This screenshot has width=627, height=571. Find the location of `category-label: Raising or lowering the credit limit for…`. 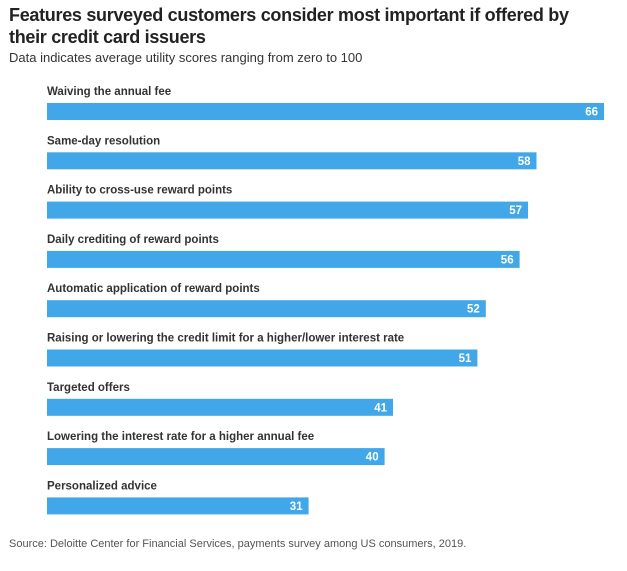

category-label: Raising or lowering the credit limit for… is located at coordinates (225, 339).